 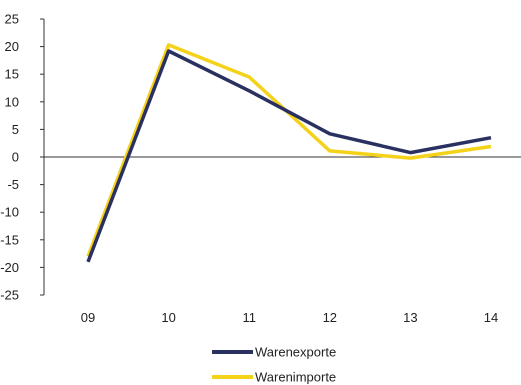 I want to click on y-tick-label: -20, so click(x=9, y=267).